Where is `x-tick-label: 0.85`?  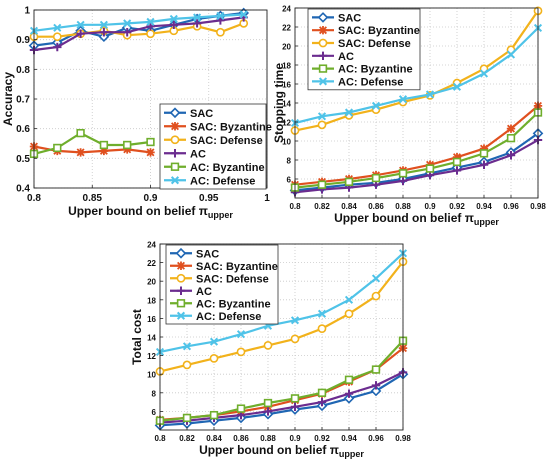 x-tick-label: 0.85 is located at coordinates (93, 198).